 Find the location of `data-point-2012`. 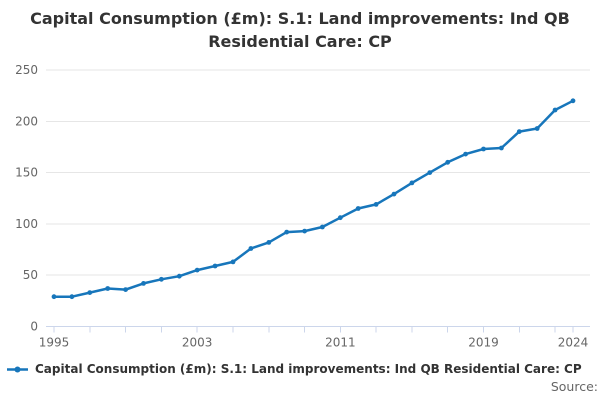

data-point-2012 is located at coordinates (358, 208).